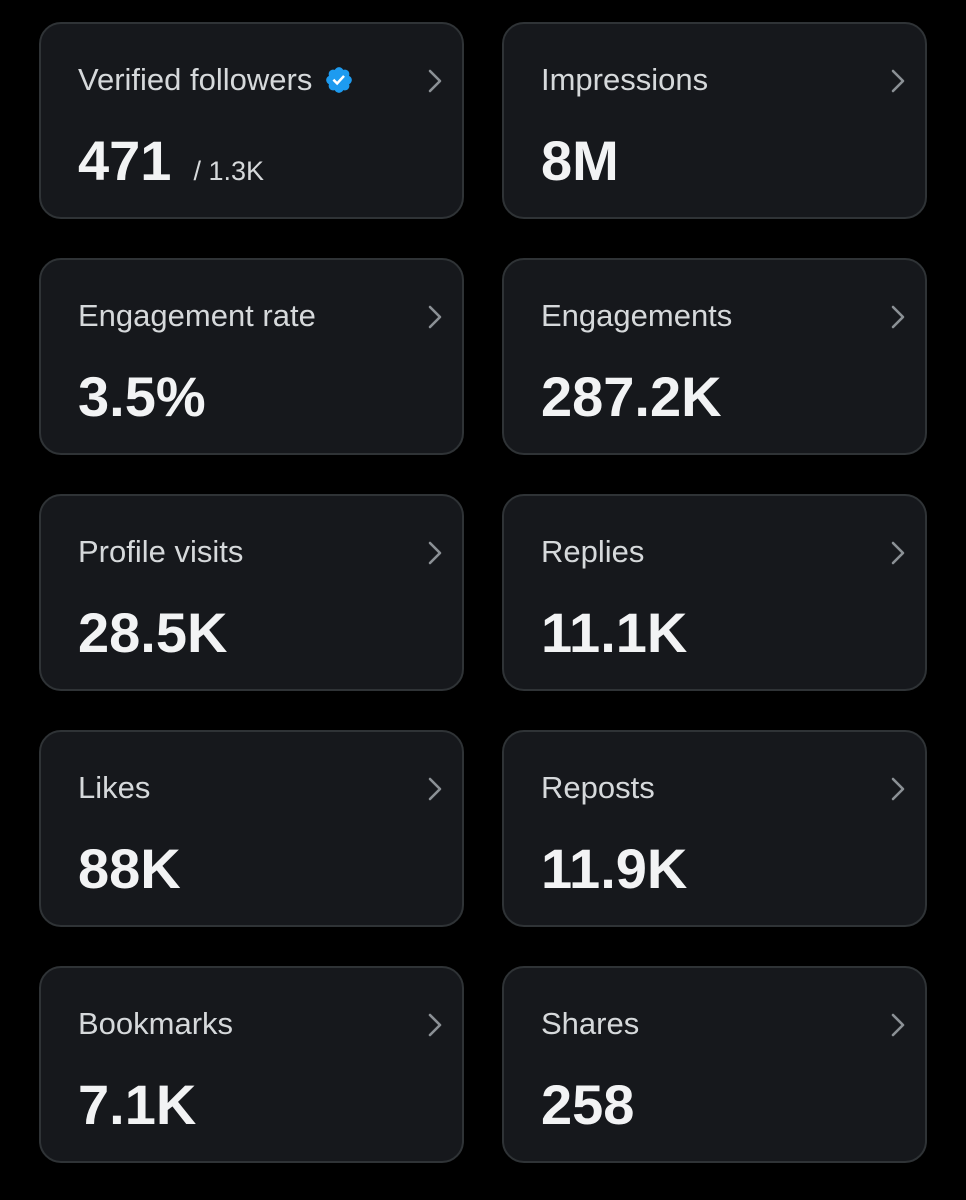 This screenshot has width=966, height=1200. I want to click on card-value: 3.5%, so click(142, 396).